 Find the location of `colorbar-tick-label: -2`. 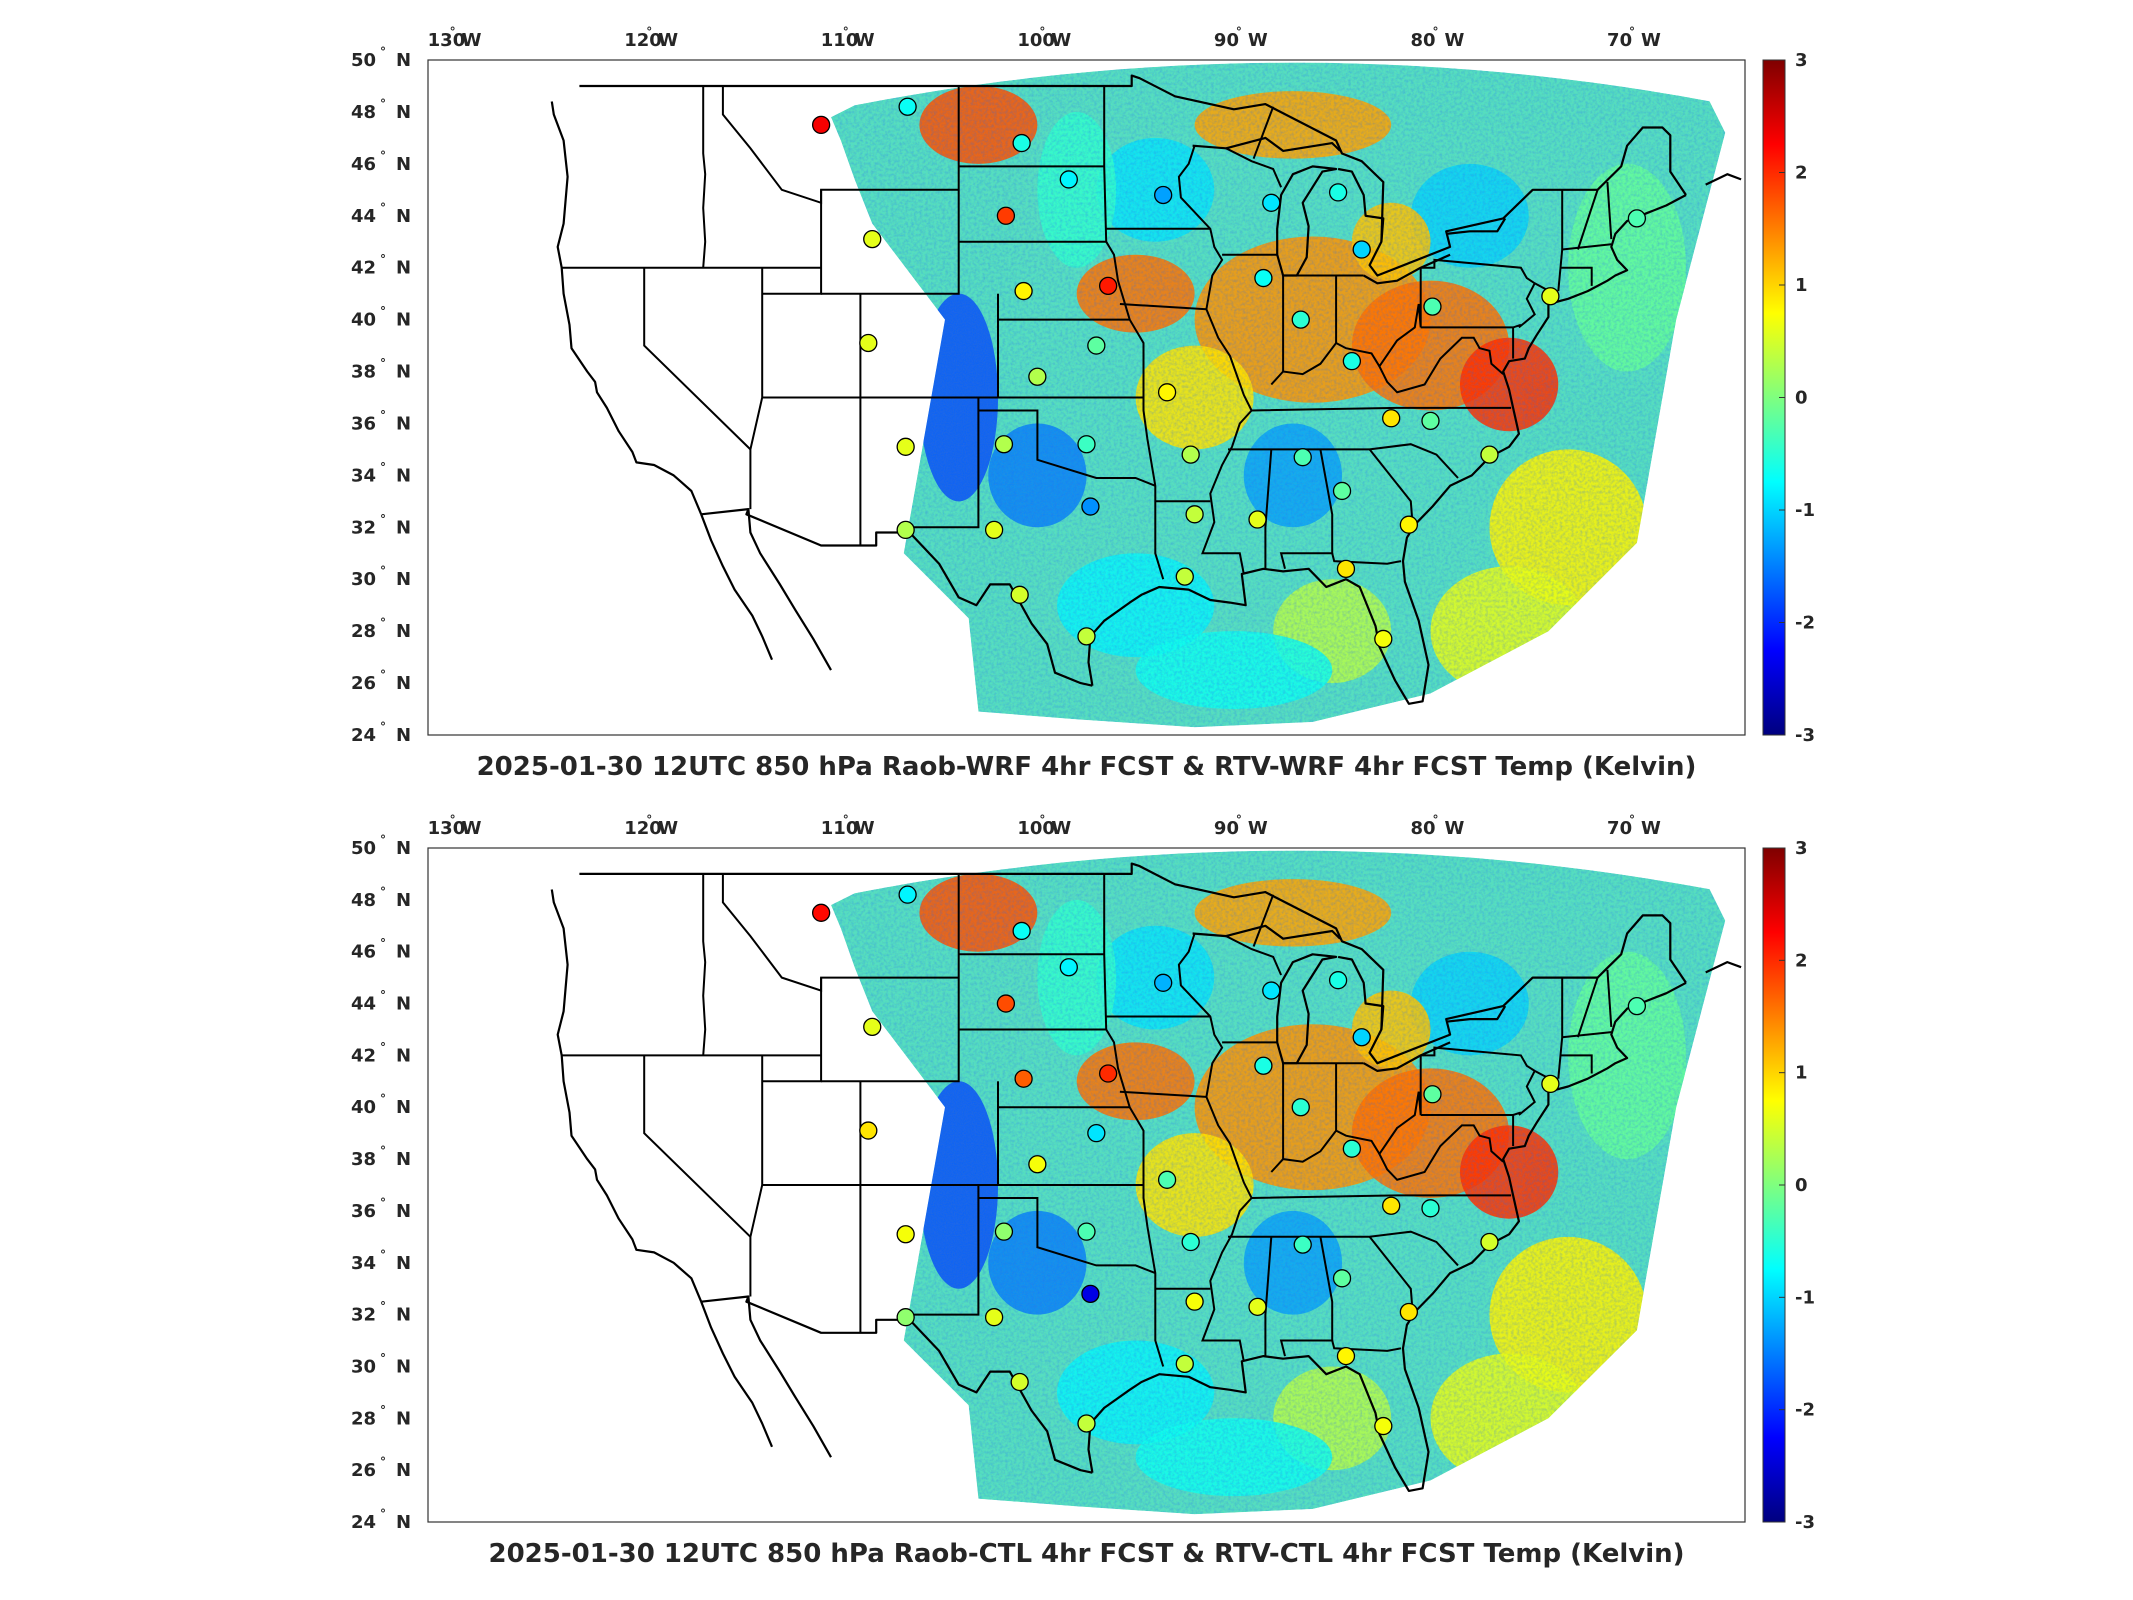

colorbar-tick-label: -2 is located at coordinates (1805, 1410).